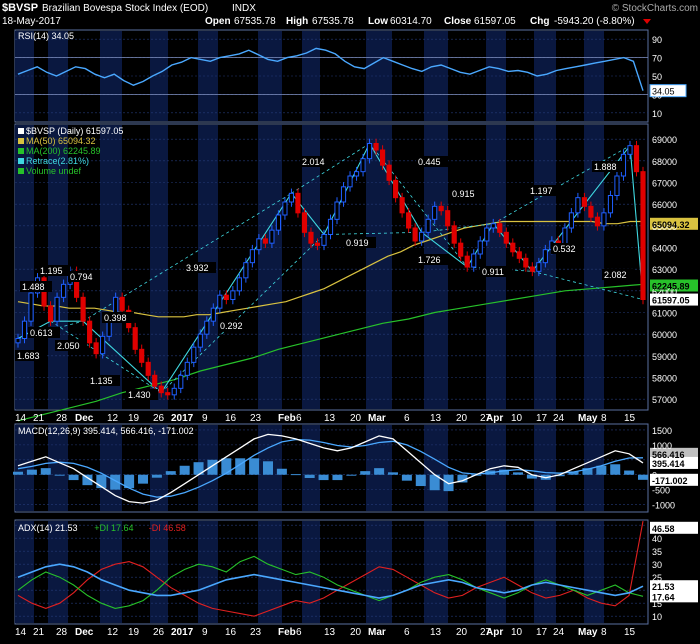  Describe the element at coordinates (668, 464) in the screenshot. I see `macd-value-value-text: 395.414` at that location.